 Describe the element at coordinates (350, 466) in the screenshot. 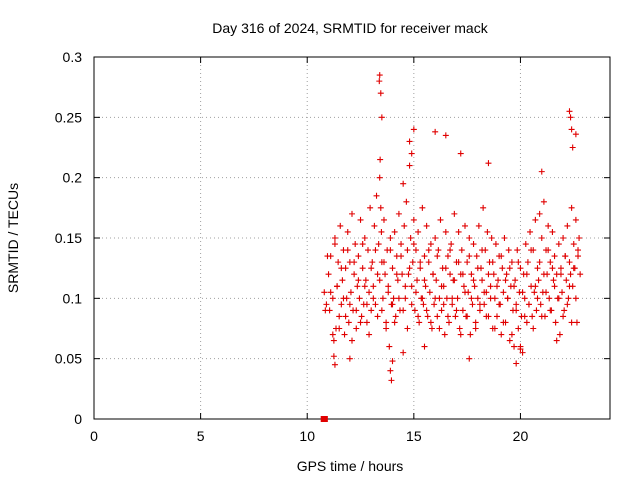

I see `x-axis-label: GPS time / hours` at that location.